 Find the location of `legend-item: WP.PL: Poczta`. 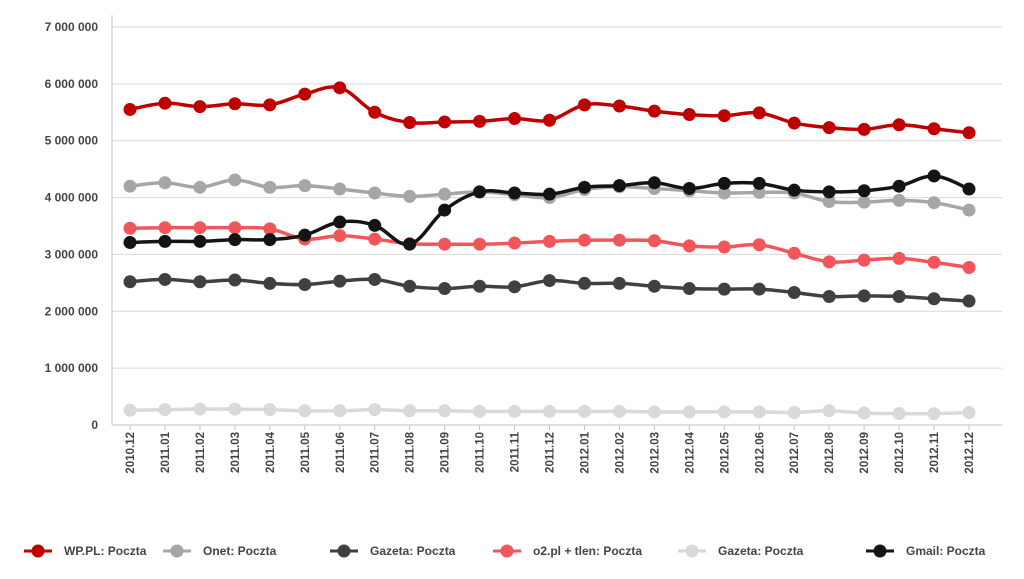

legend-item: WP.PL: Poczta is located at coordinates (85, 551).